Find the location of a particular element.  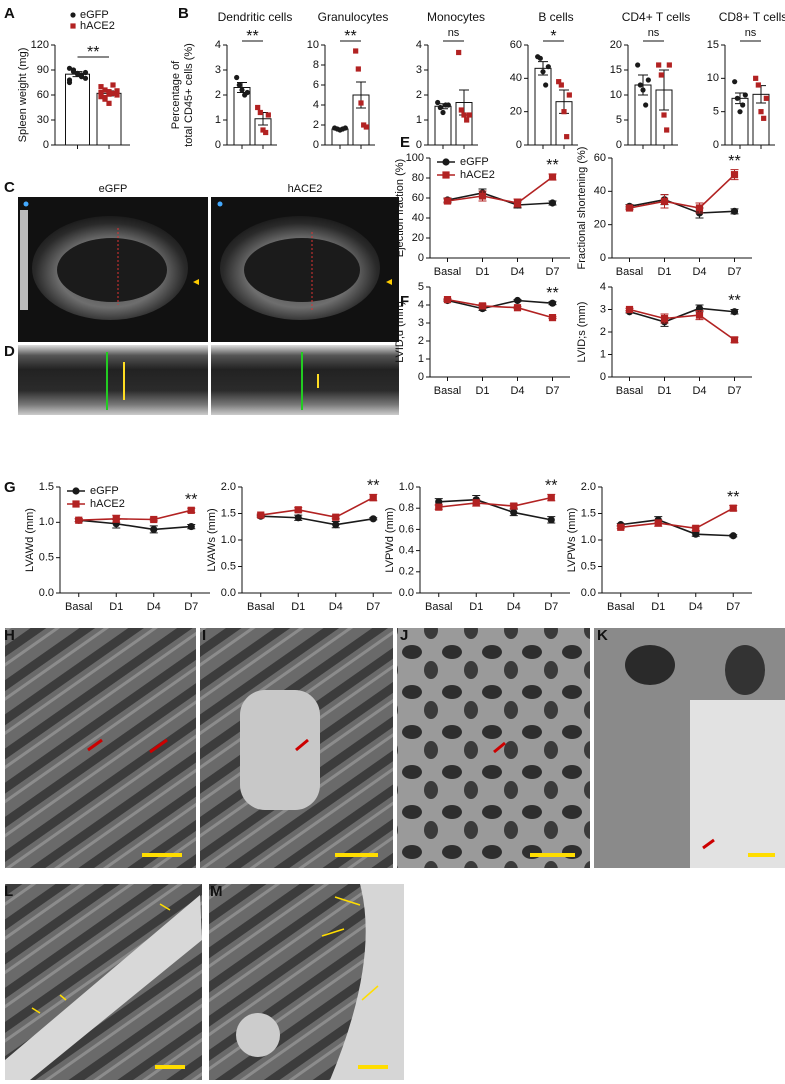

y-tick-label: 1 is located at coordinates (218, 120).